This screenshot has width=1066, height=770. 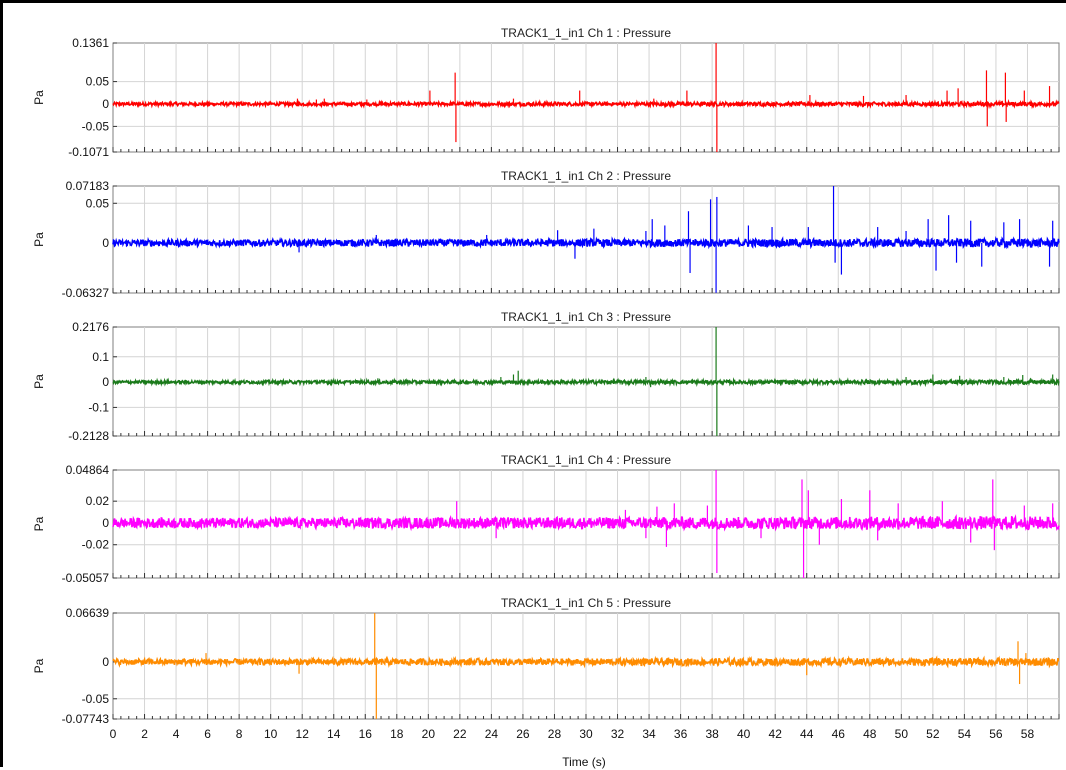 What do you see at coordinates (996, 734) in the screenshot?
I see `x-tick-label: 56` at bounding box center [996, 734].